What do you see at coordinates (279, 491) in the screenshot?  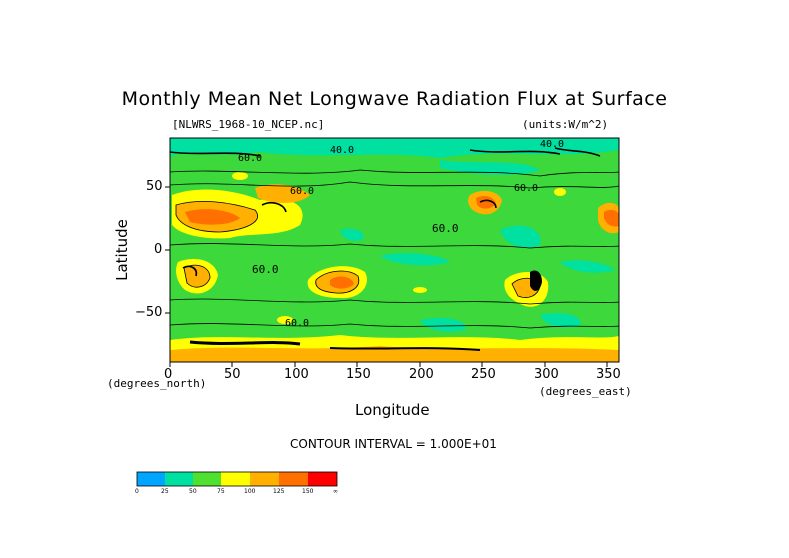 I see `colorbar-tick-label: 125` at bounding box center [279, 491].